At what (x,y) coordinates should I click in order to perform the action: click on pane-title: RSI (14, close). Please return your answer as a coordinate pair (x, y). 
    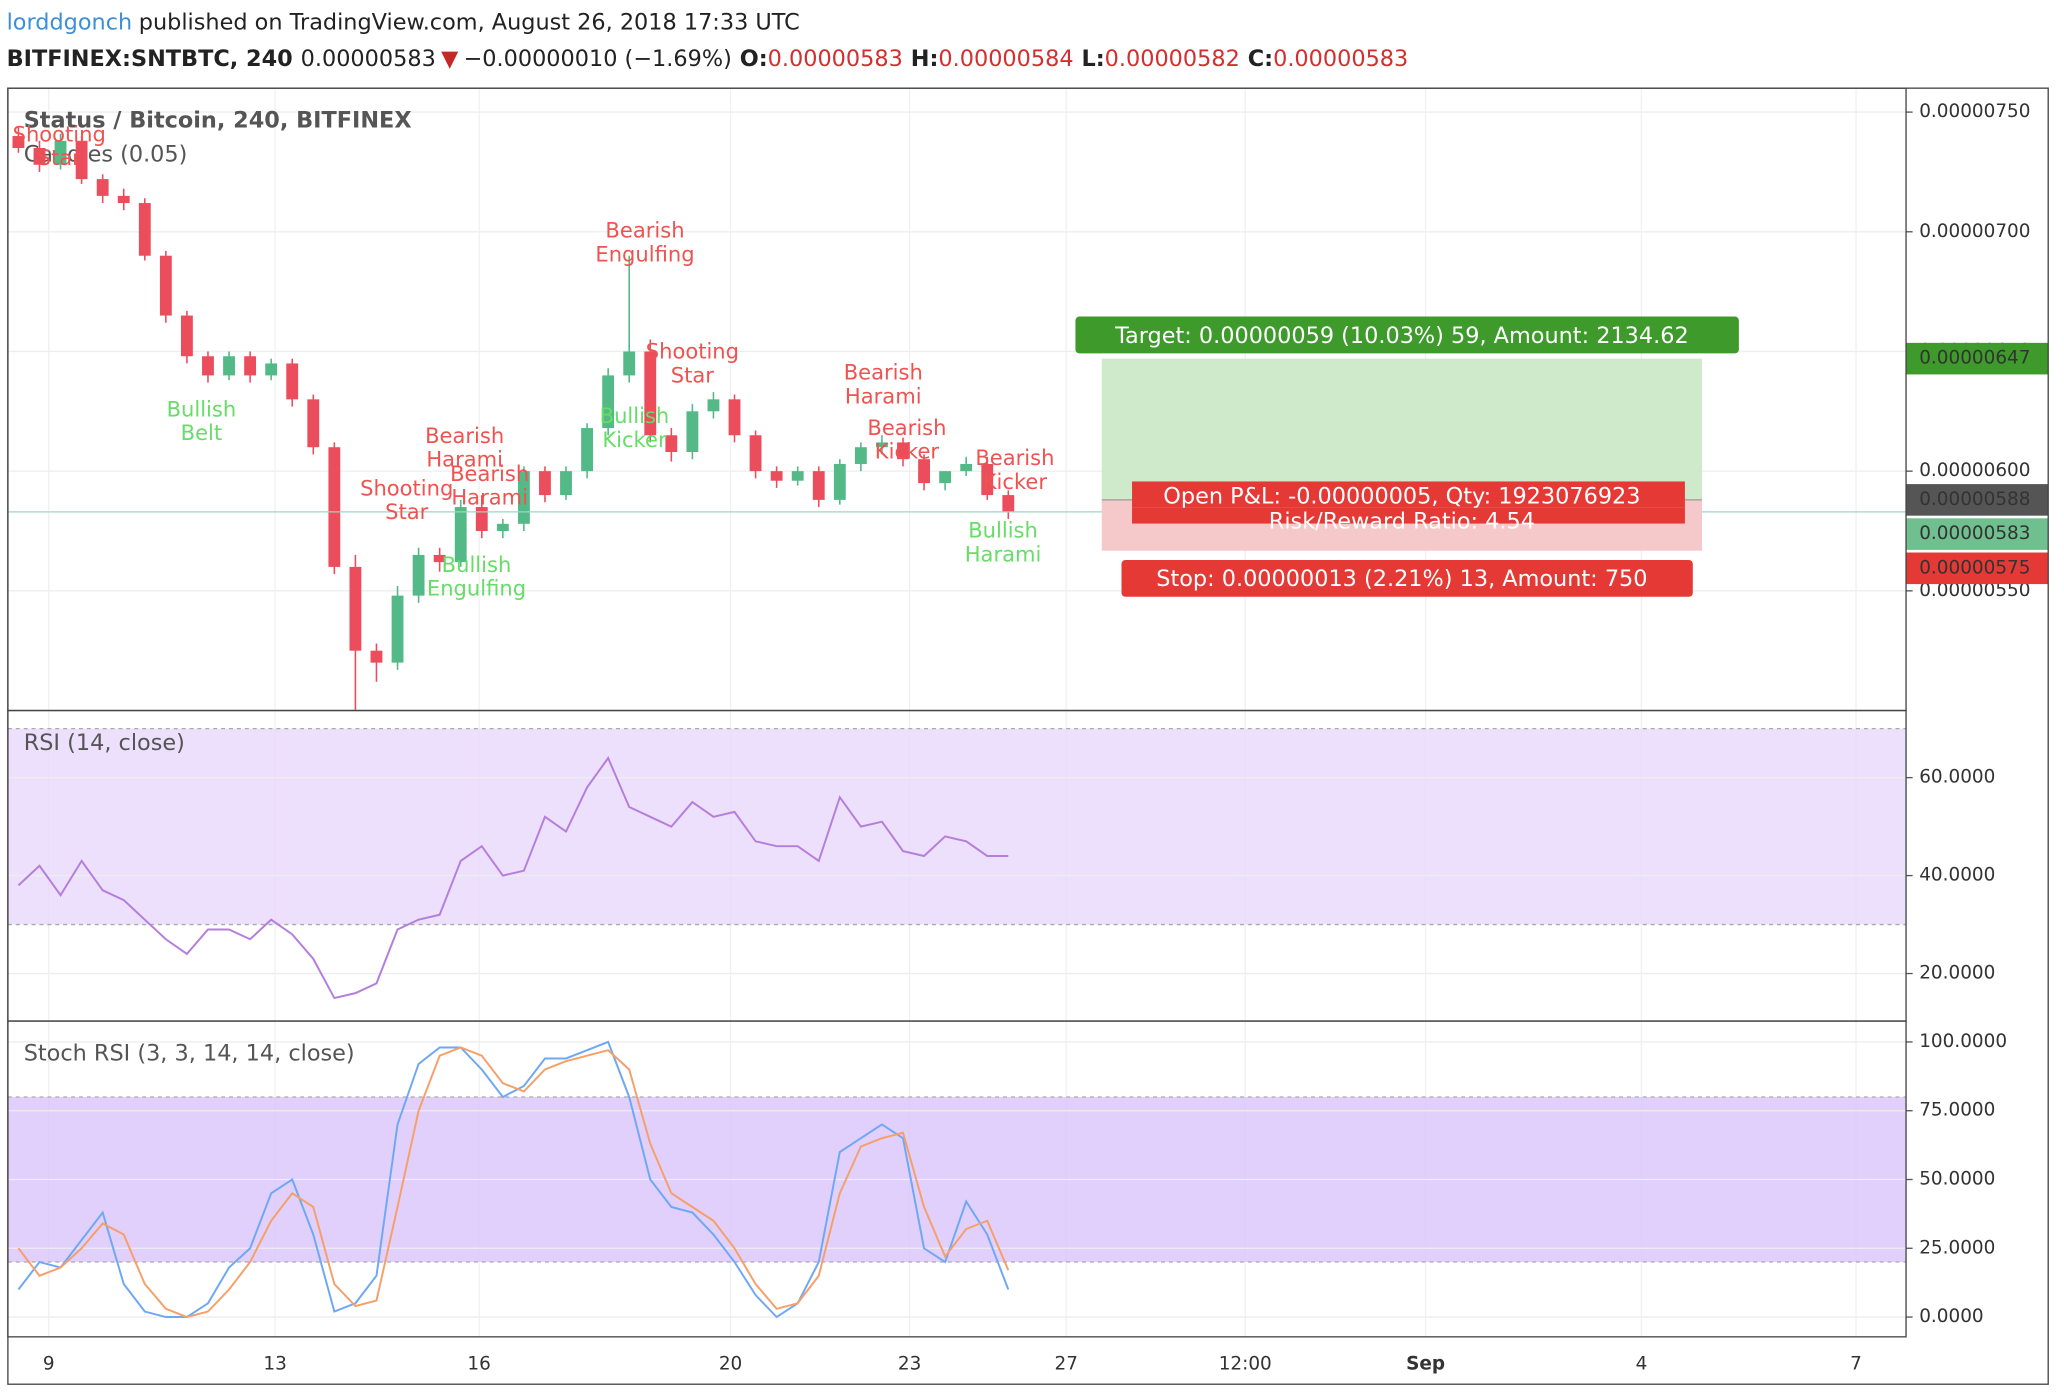
    Looking at the image, I should click on (104, 743).